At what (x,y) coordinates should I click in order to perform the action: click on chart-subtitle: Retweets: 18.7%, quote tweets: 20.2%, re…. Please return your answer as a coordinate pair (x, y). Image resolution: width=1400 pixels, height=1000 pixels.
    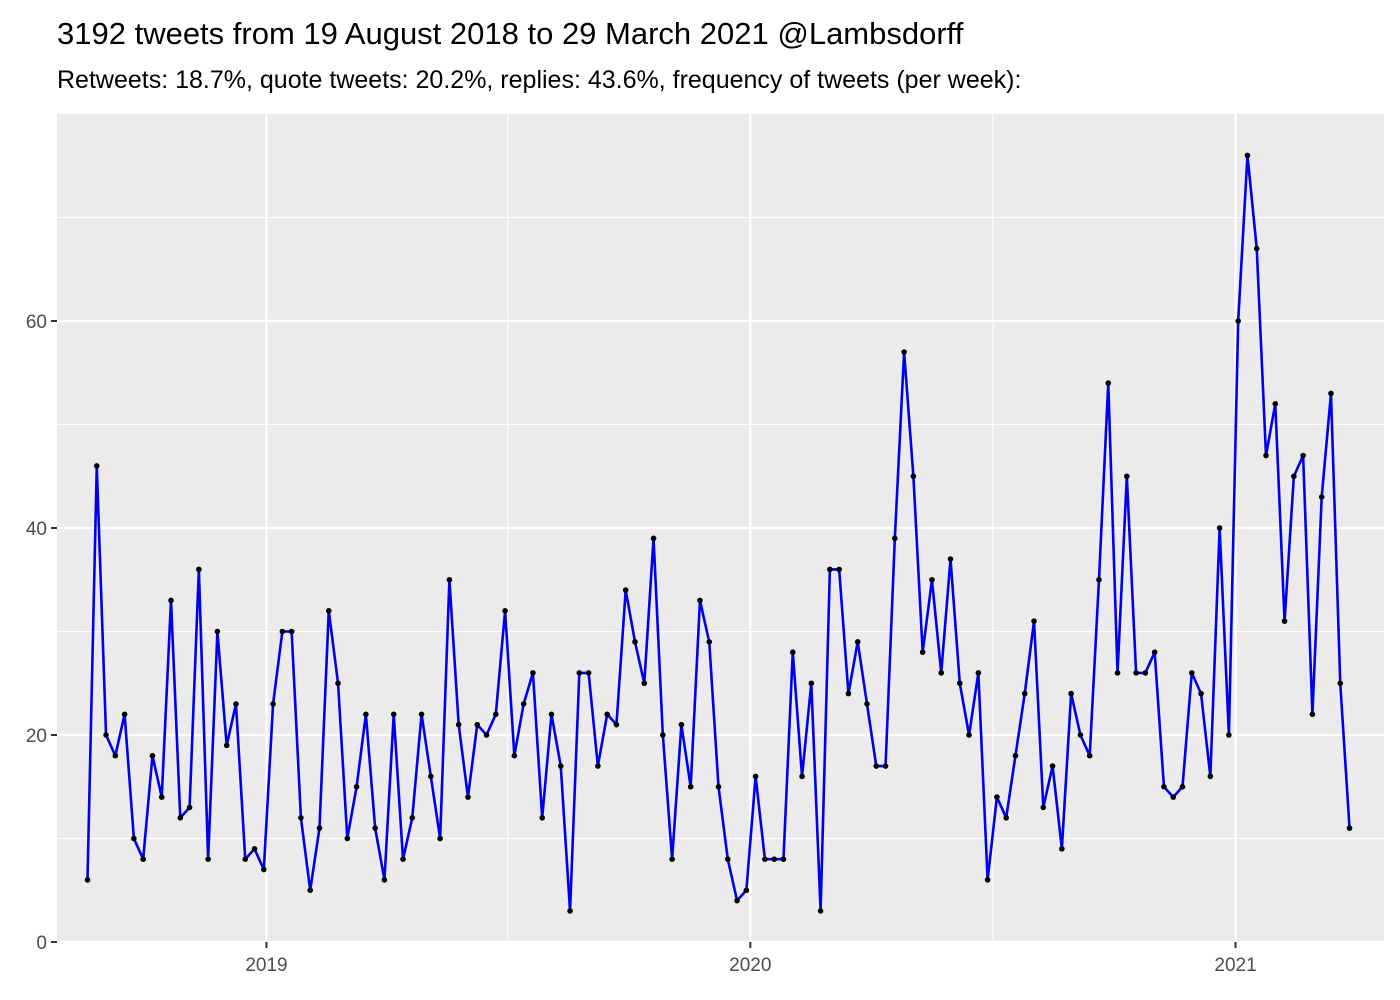
    Looking at the image, I should click on (539, 80).